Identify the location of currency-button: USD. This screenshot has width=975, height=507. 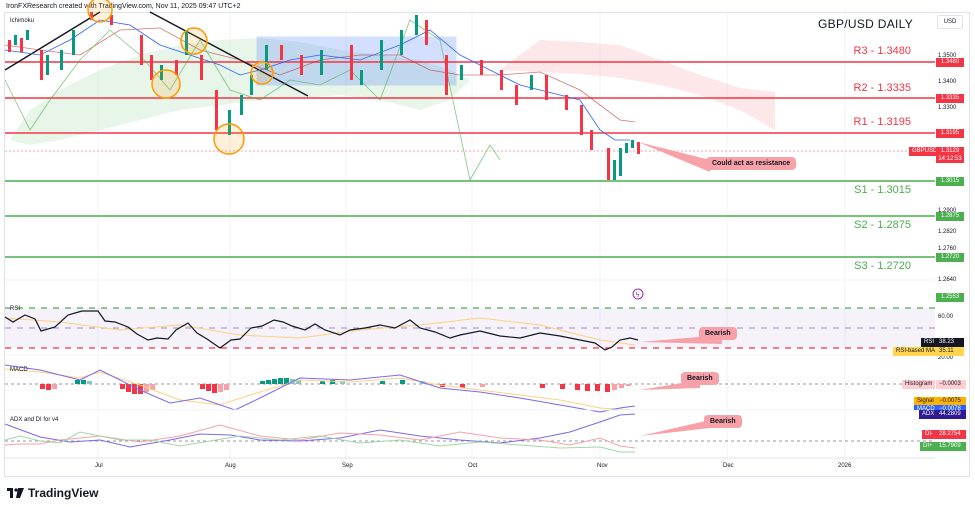
(950, 22).